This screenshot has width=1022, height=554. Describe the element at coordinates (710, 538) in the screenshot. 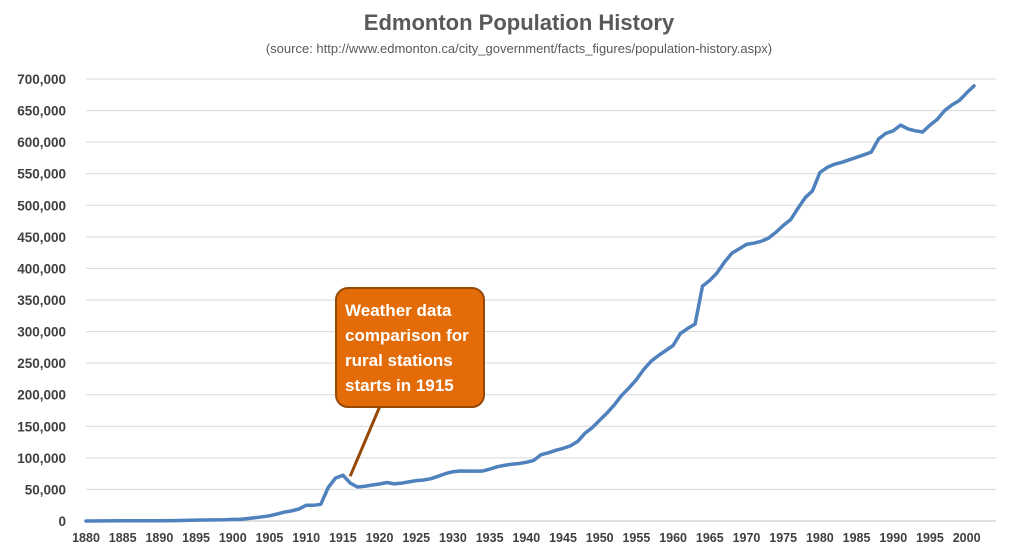

I see `x-tick-label: 1965` at that location.